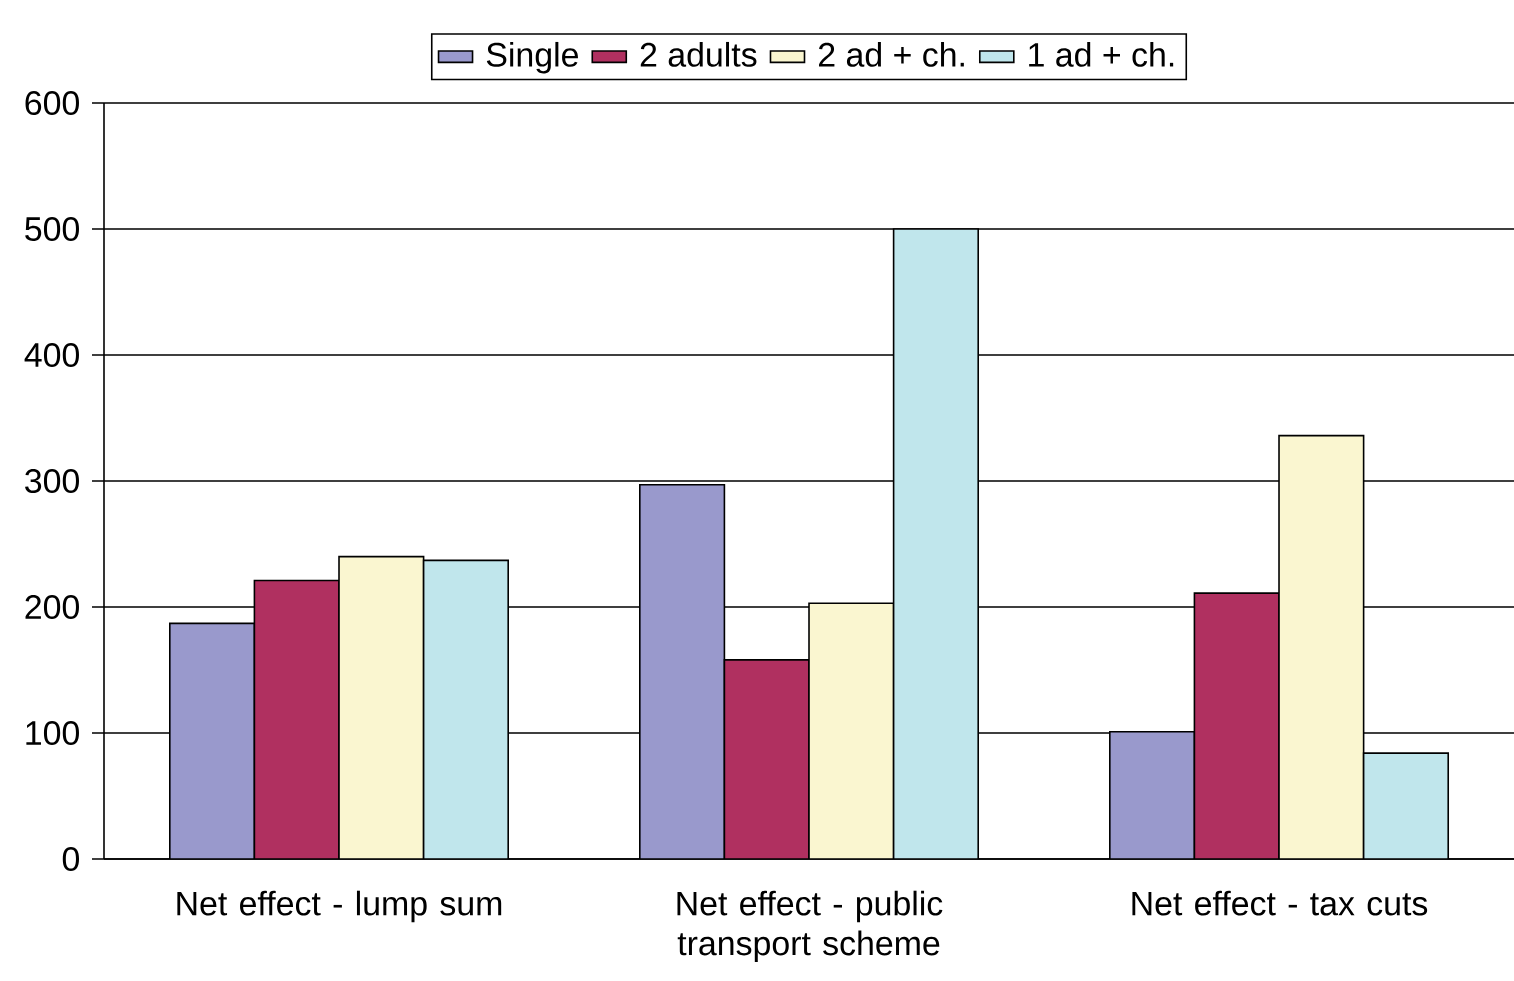  I want to click on legend-label: 2 ad + ch., so click(891, 54).